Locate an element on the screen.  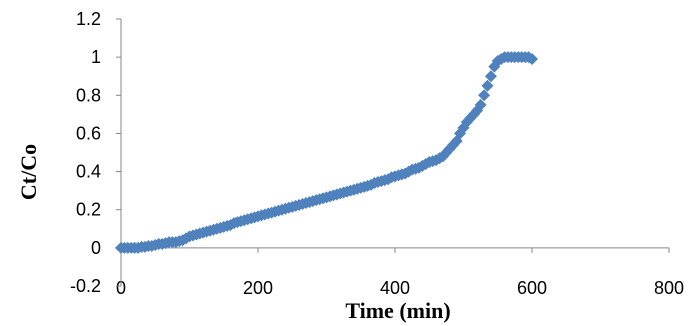
x-tick-label: 800 is located at coordinates (669, 288).